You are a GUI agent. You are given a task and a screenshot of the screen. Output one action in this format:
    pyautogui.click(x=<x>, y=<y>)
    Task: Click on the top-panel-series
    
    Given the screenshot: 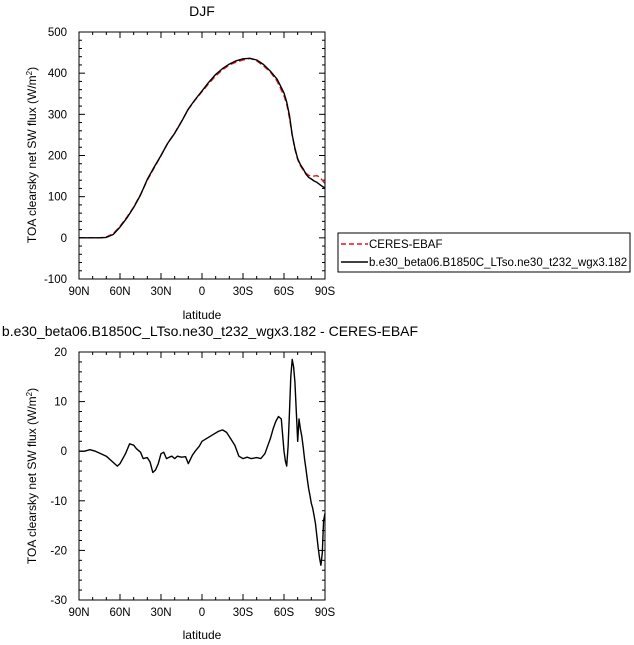 What is the action you would take?
    pyautogui.click(x=202, y=148)
    